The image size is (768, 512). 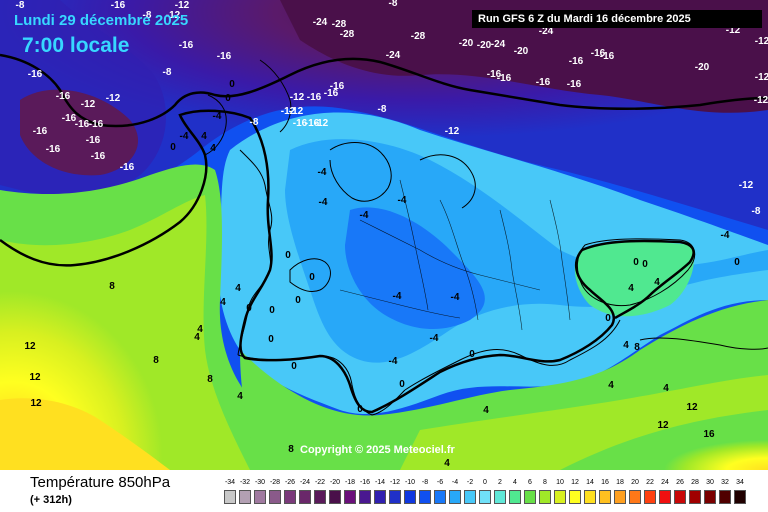 What do you see at coordinates (85, 434) in the screenshot?
I see `warm-core-southwest` at bounding box center [85, 434].